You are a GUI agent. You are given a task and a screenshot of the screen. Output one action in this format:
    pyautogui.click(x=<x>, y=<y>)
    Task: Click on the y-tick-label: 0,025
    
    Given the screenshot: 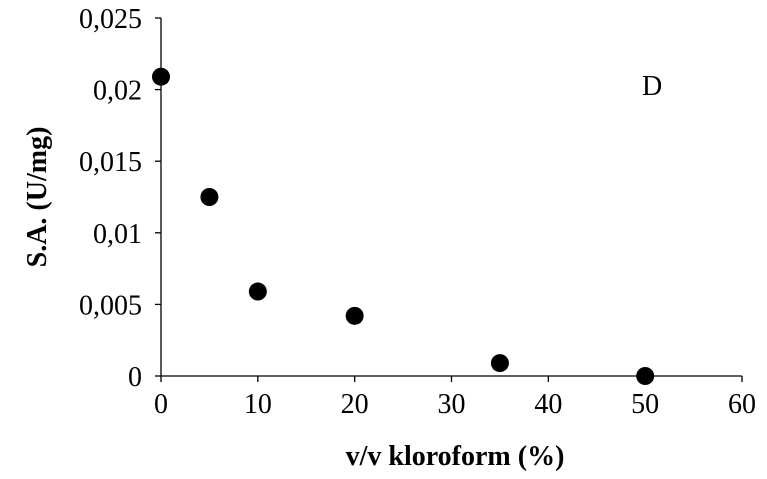 What is the action you would take?
    pyautogui.click(x=110, y=19)
    